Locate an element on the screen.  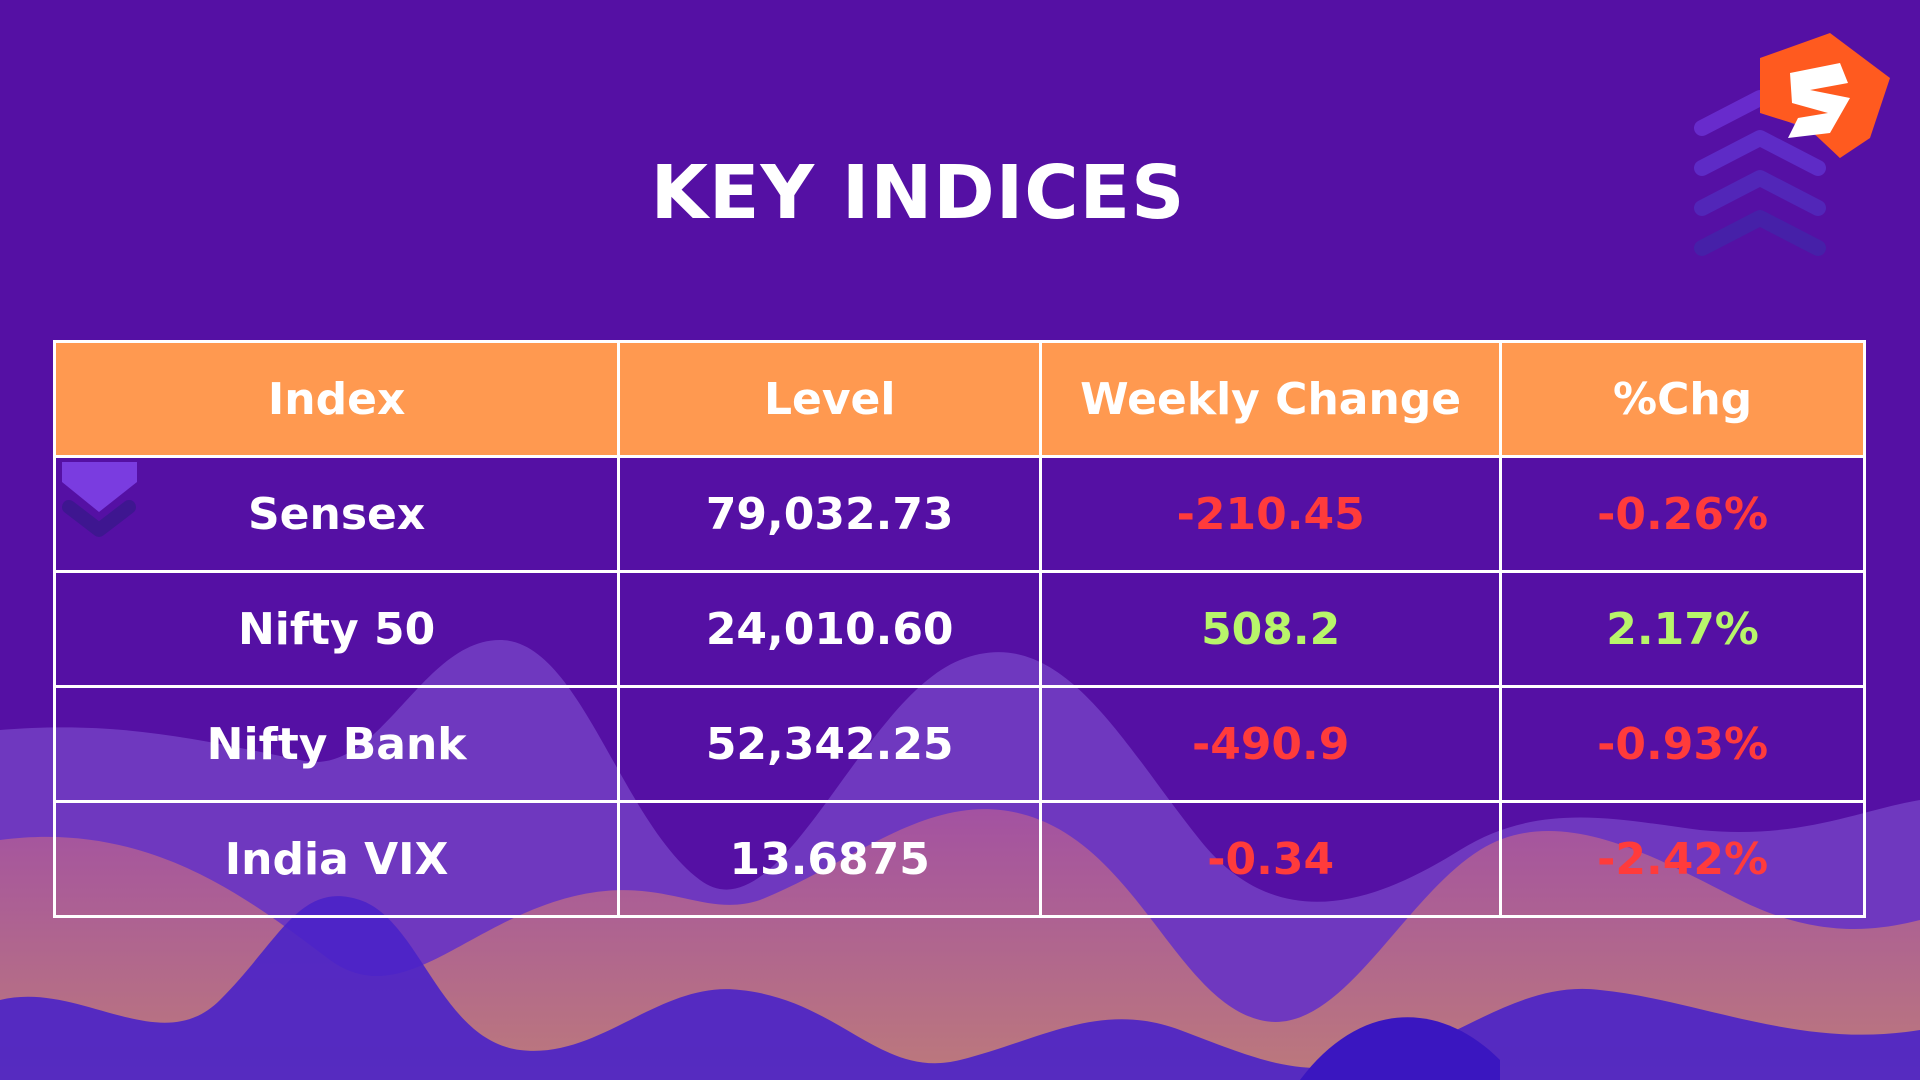
header-weekly-change: Weekly Change is located at coordinates (1271, 399).